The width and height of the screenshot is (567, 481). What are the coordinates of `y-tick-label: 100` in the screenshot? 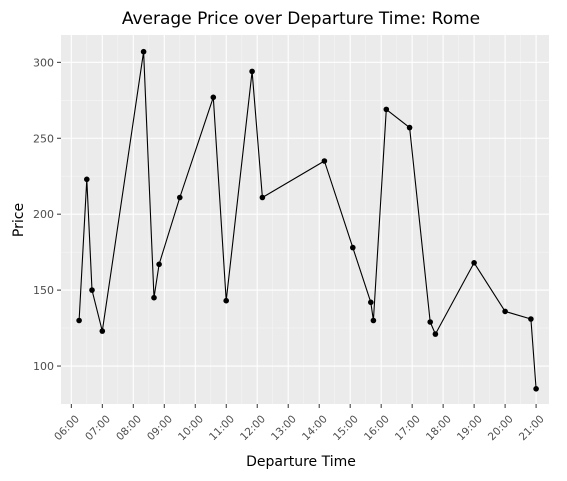 It's located at (43, 366).